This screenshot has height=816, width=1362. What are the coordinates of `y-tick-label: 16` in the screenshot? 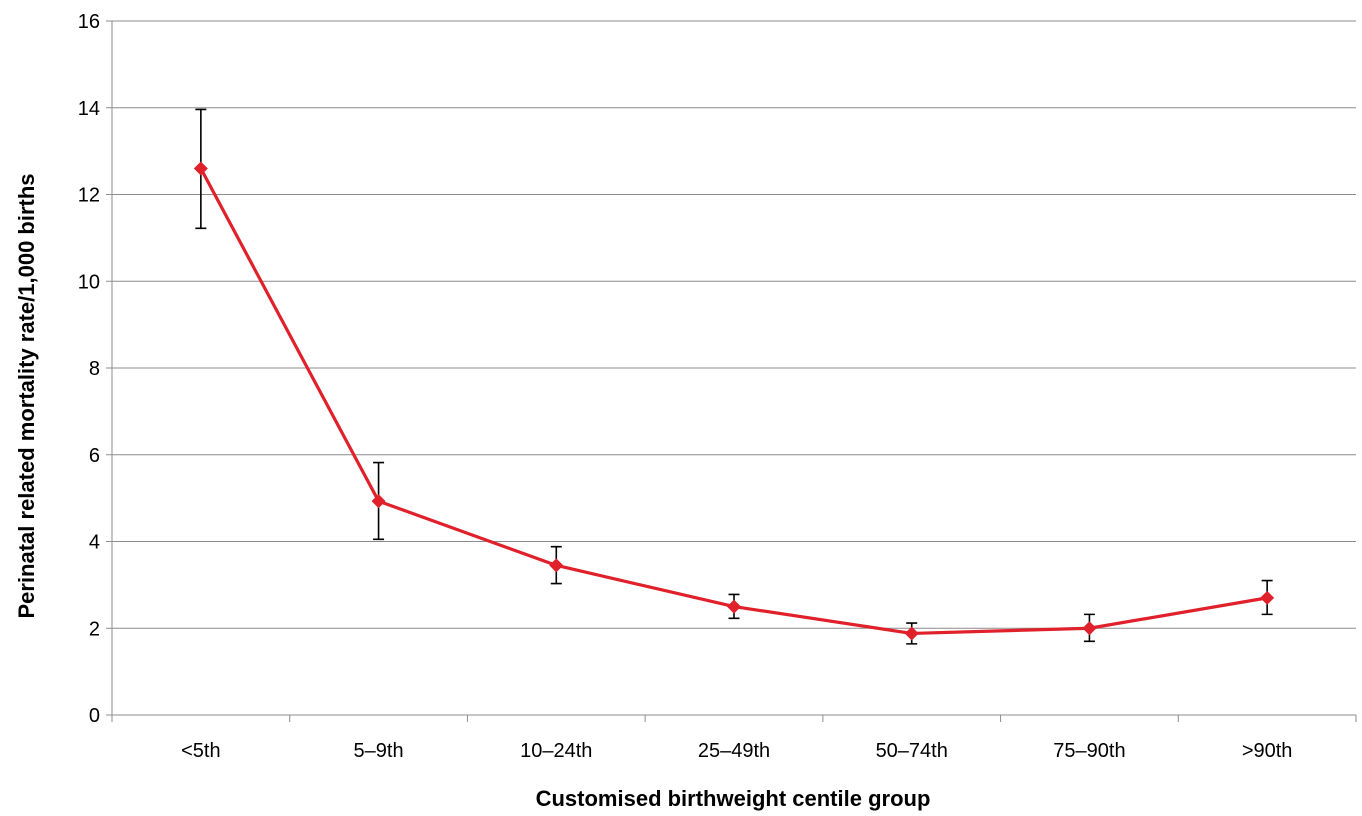 It's located at (89, 22).